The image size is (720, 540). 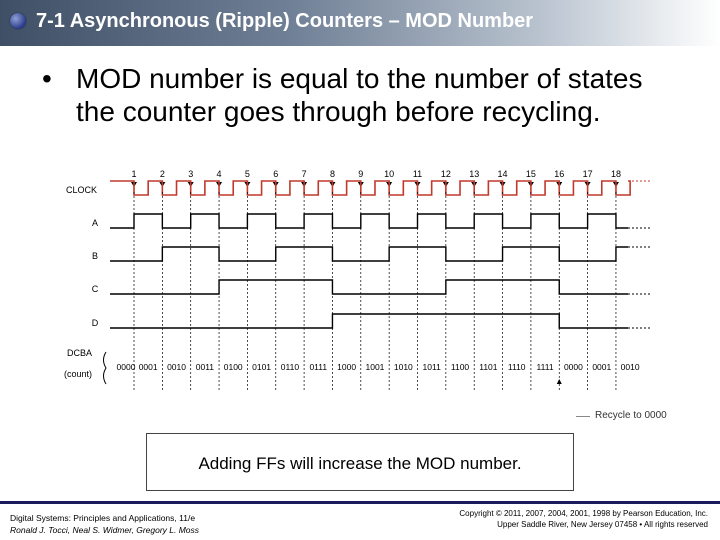 What do you see at coordinates (375, 367) in the screenshot?
I see `state-value: 1001` at bounding box center [375, 367].